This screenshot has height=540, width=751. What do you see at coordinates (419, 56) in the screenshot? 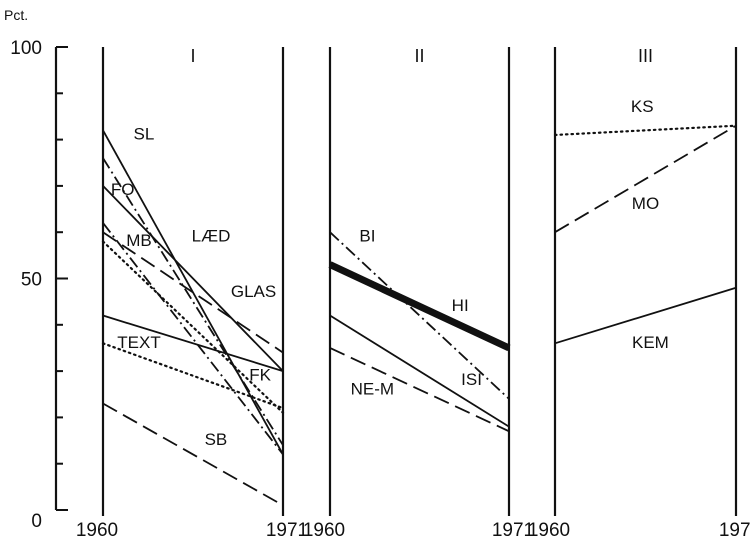
I see `panel-label: II` at bounding box center [419, 56].